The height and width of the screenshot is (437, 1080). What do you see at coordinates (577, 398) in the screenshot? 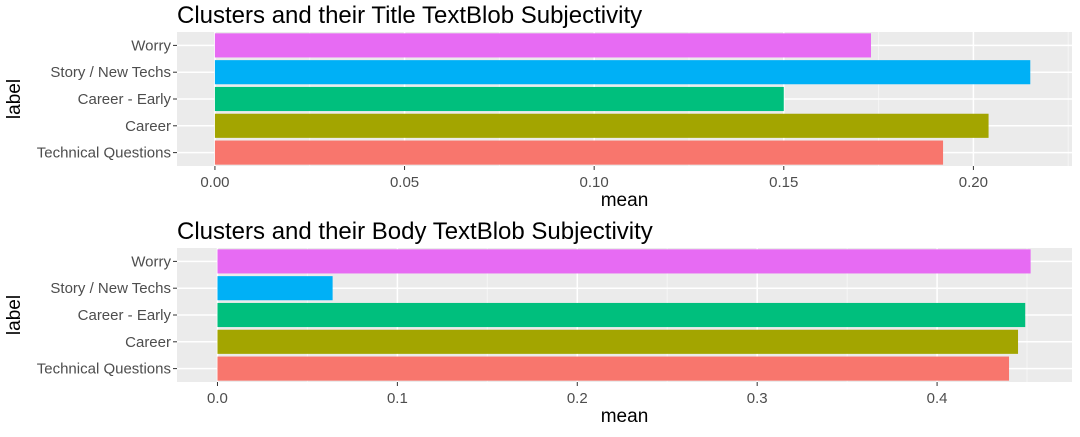
I see `chart2-x-tick-label: 0.2` at bounding box center [577, 398].